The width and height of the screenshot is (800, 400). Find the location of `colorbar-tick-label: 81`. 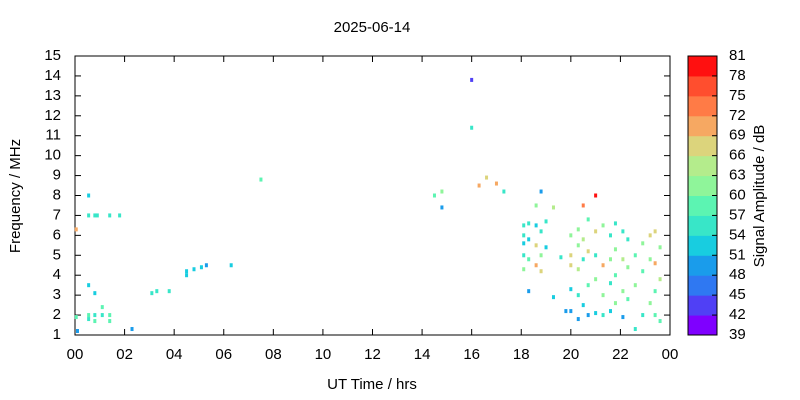

colorbar-tick-label: 81 is located at coordinates (737, 55).